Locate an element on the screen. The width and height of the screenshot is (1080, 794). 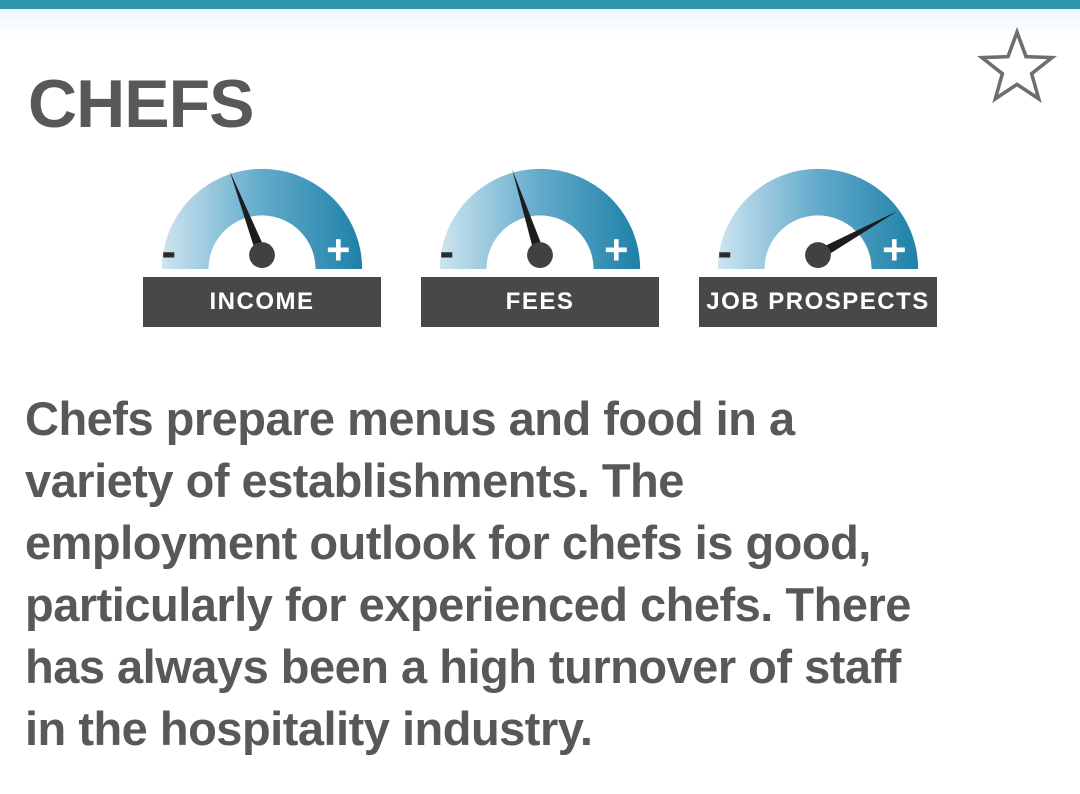
description-line: in the hospitality industry. is located at coordinates (309, 728).